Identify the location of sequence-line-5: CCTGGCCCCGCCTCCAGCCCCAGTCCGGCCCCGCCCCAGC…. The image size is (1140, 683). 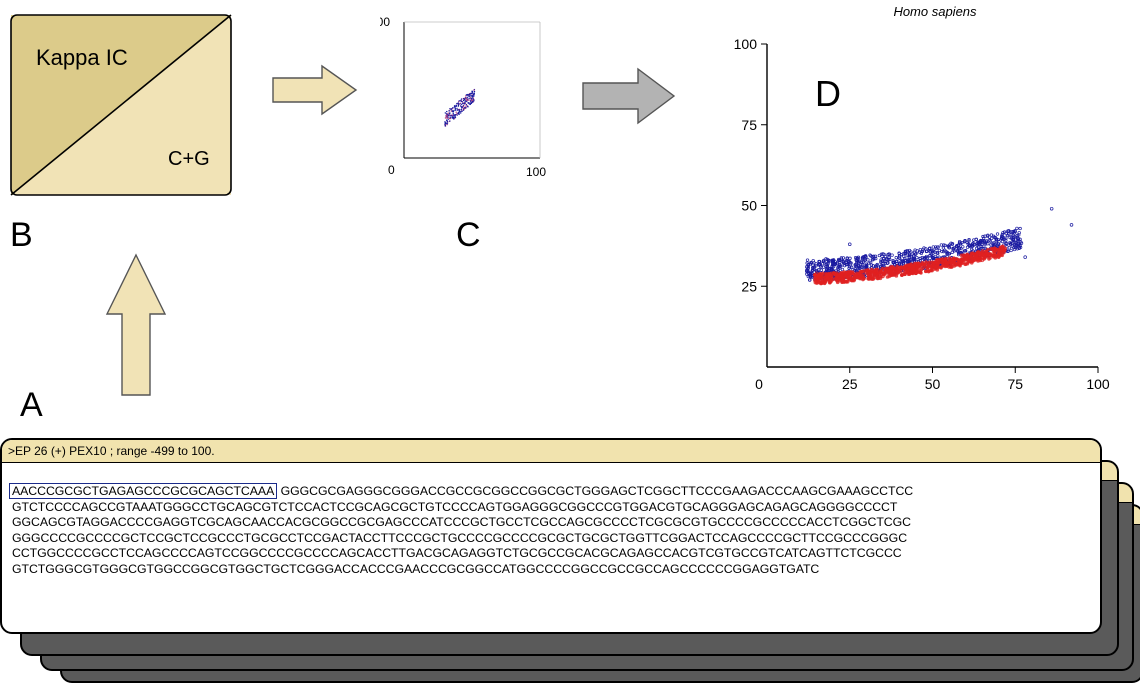
(457, 553).